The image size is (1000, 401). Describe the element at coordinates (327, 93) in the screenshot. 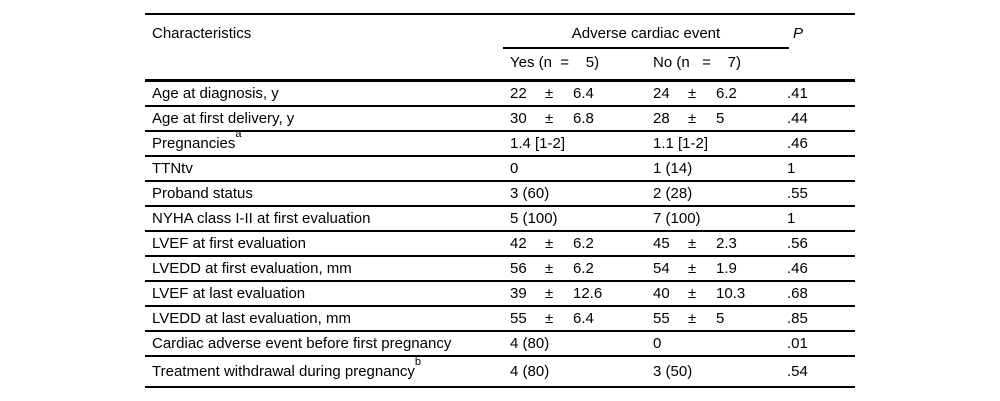

I see `cell-characteristic: Age at diagnosis, y` at that location.